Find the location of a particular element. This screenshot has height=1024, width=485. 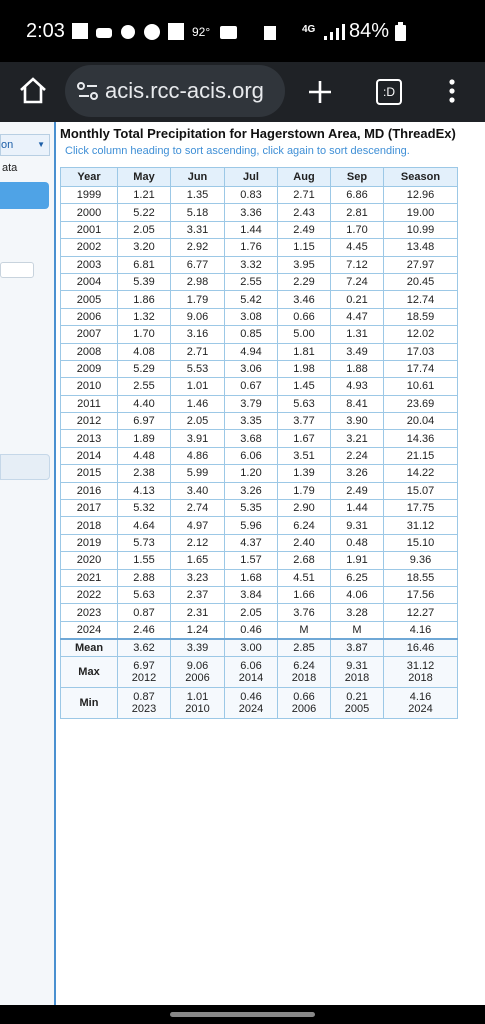

summary-cell: 0.21 2005 is located at coordinates (357, 703).